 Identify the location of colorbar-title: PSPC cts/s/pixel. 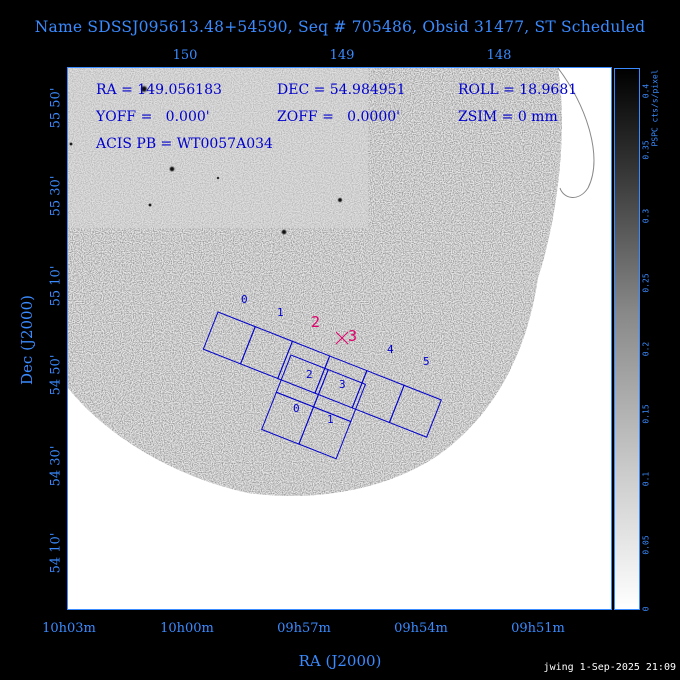
(655, 108).